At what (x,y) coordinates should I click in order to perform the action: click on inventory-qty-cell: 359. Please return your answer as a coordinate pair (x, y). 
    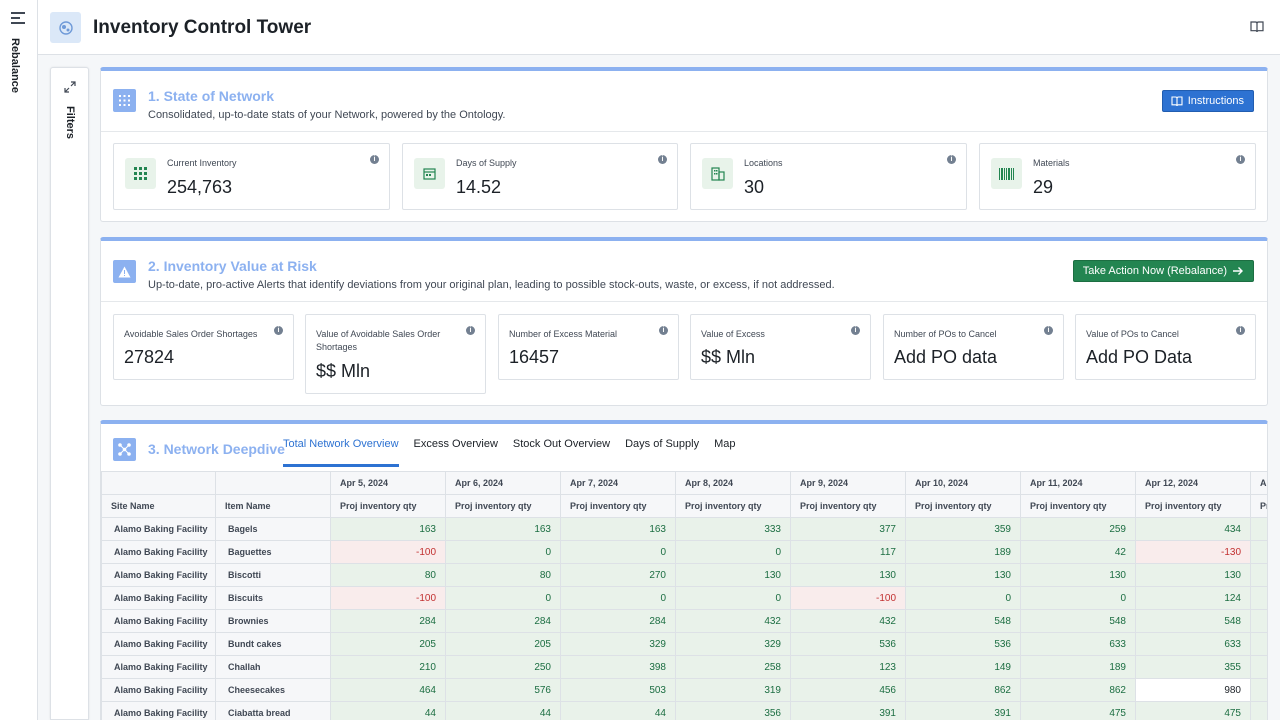
    Looking at the image, I should click on (963, 529).